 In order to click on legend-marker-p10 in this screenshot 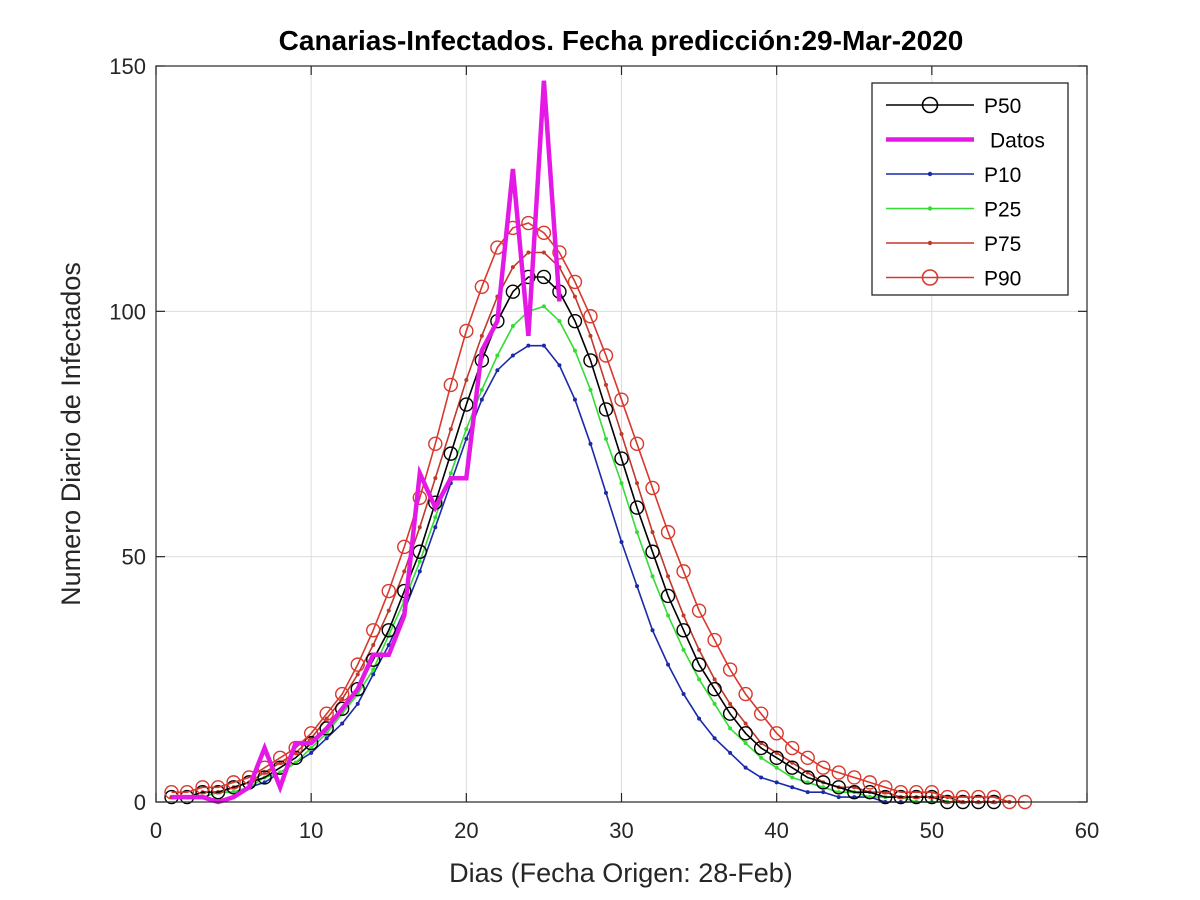, I will do `click(930, 174)`.